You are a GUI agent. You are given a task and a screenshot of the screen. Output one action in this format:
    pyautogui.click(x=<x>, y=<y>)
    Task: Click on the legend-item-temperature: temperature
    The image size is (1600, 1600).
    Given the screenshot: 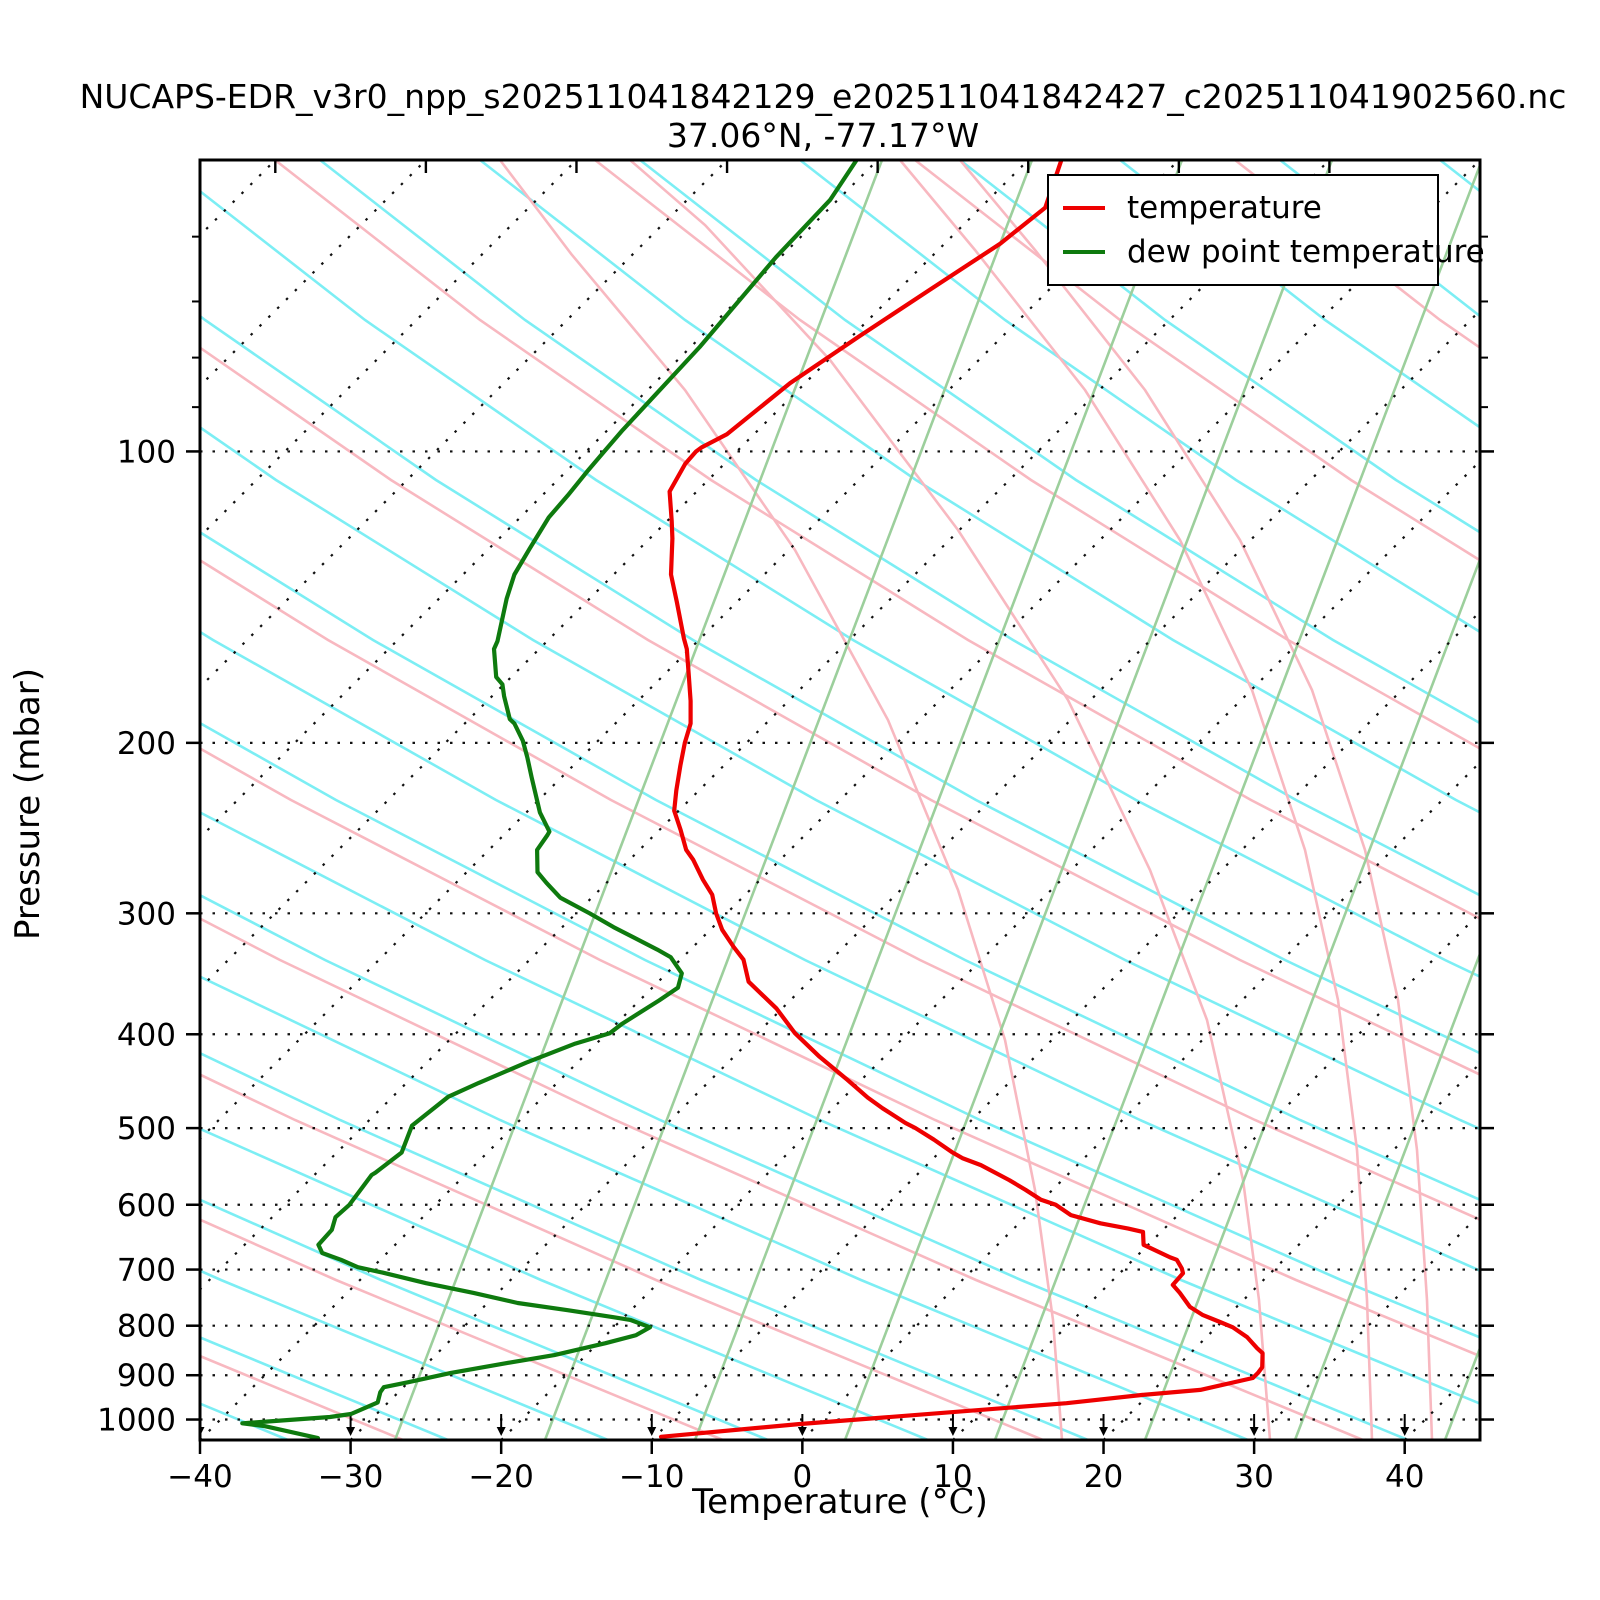 What is the action you would take?
    pyautogui.click(x=1243, y=208)
    